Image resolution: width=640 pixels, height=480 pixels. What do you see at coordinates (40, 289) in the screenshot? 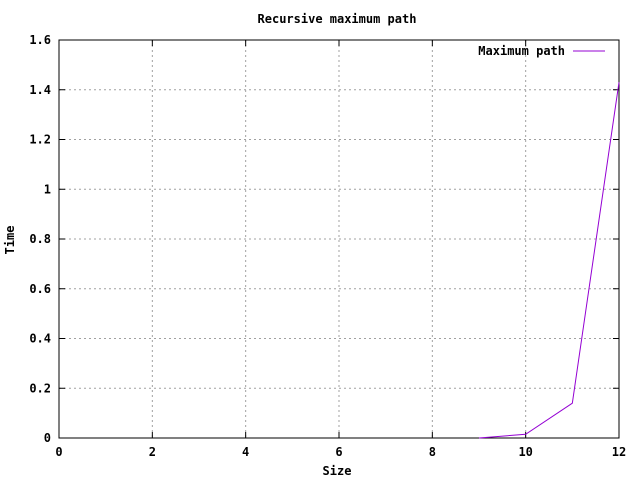
I see `y-tick-label: 0.6` at bounding box center [40, 289].